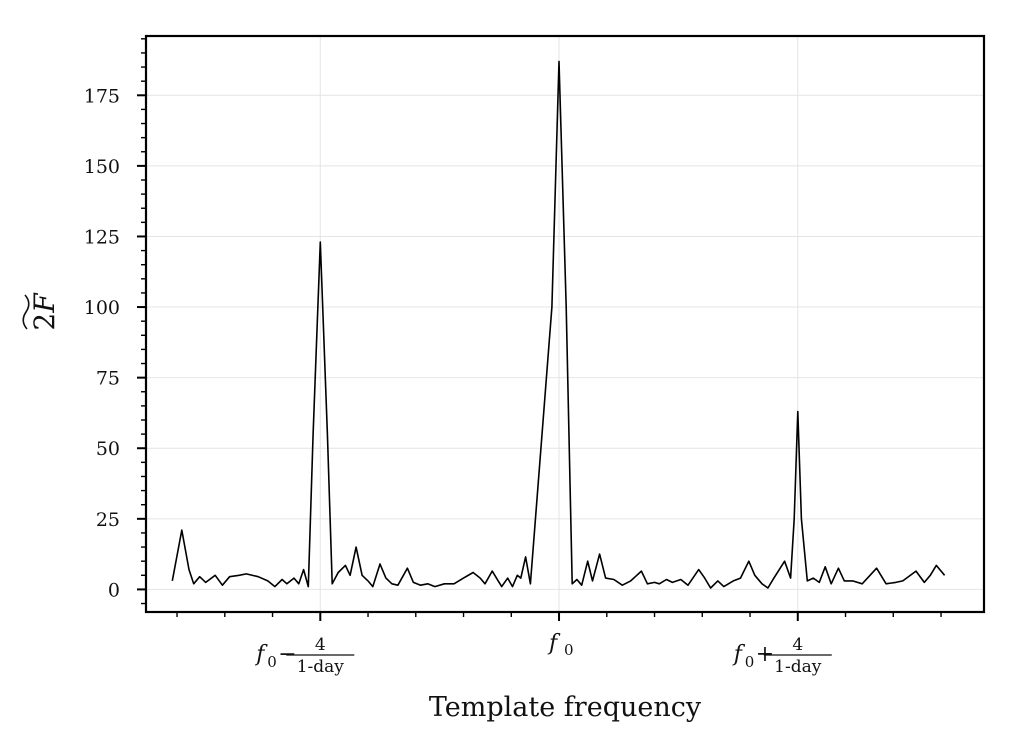 The height and width of the screenshot is (750, 1020). Describe the element at coordinates (108, 379) in the screenshot. I see `y-tick-label: 75` at that location.